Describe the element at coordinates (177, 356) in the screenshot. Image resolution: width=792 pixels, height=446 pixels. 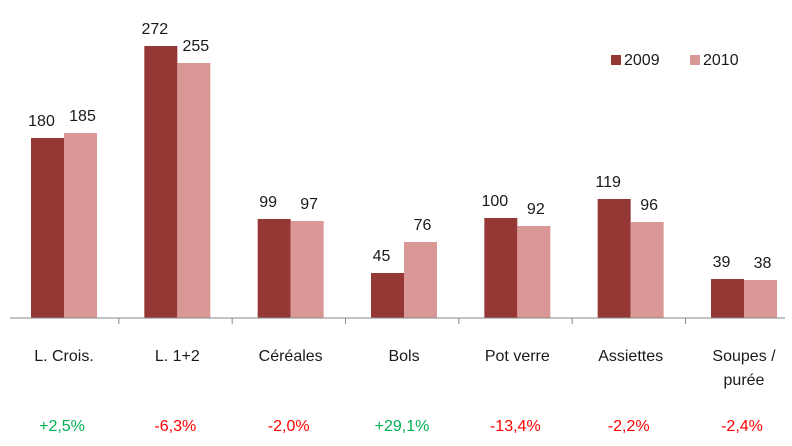
I see `x-tick-label: L. 1+2` at that location.